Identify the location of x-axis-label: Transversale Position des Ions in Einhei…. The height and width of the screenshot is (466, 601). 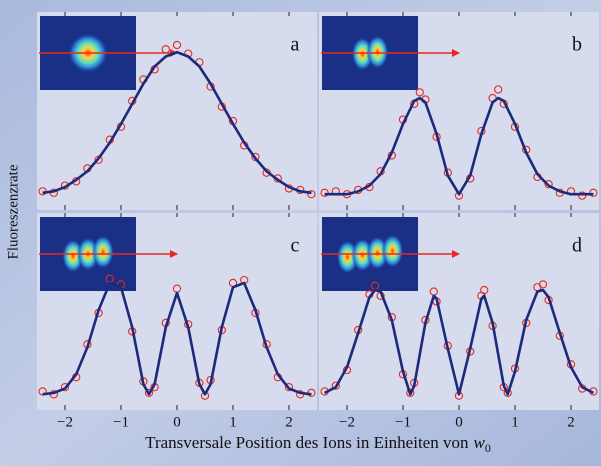
(318, 444).